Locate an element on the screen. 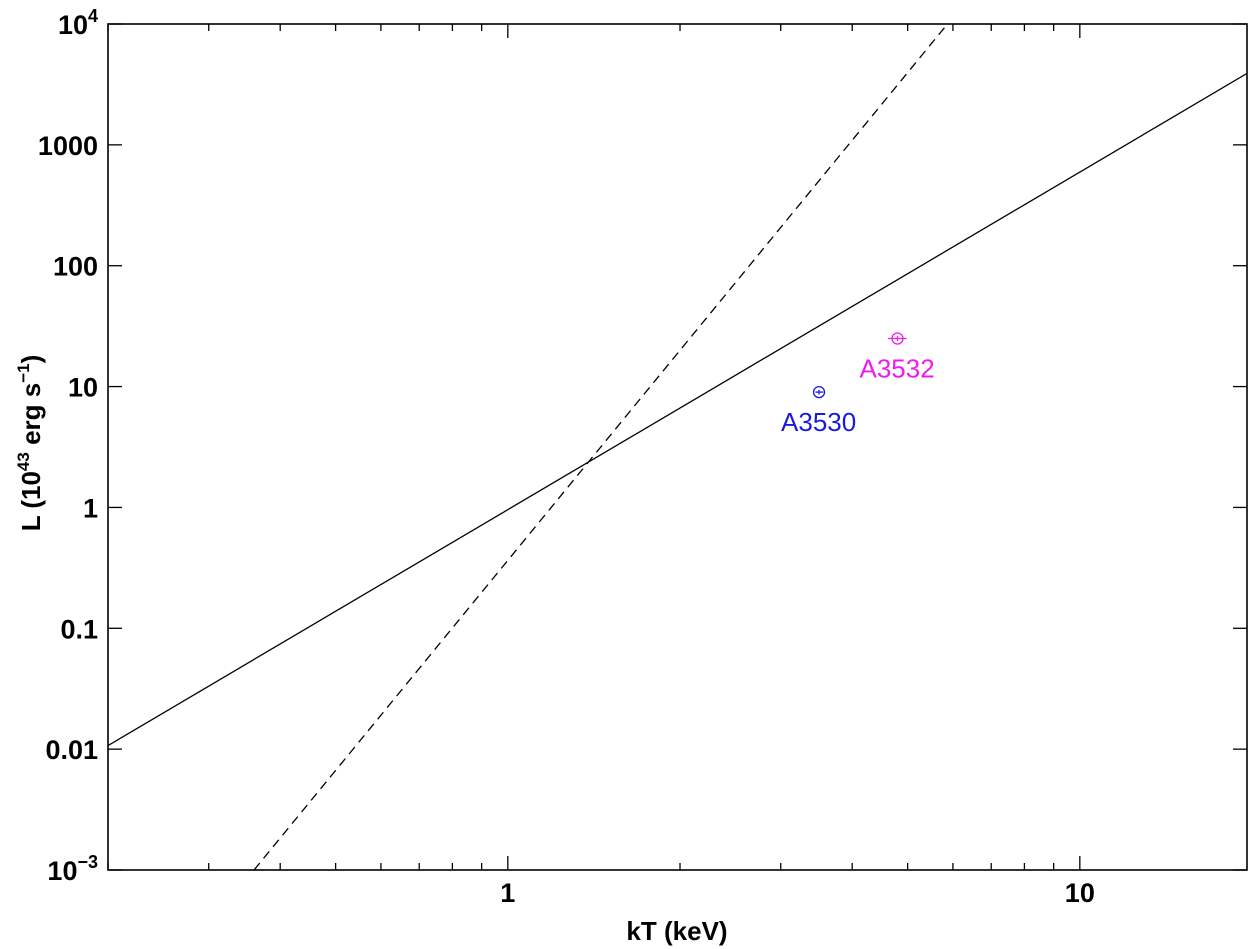 This screenshot has width=1253, height=949. y-tick-label: 0.1 is located at coordinates (79, 629).